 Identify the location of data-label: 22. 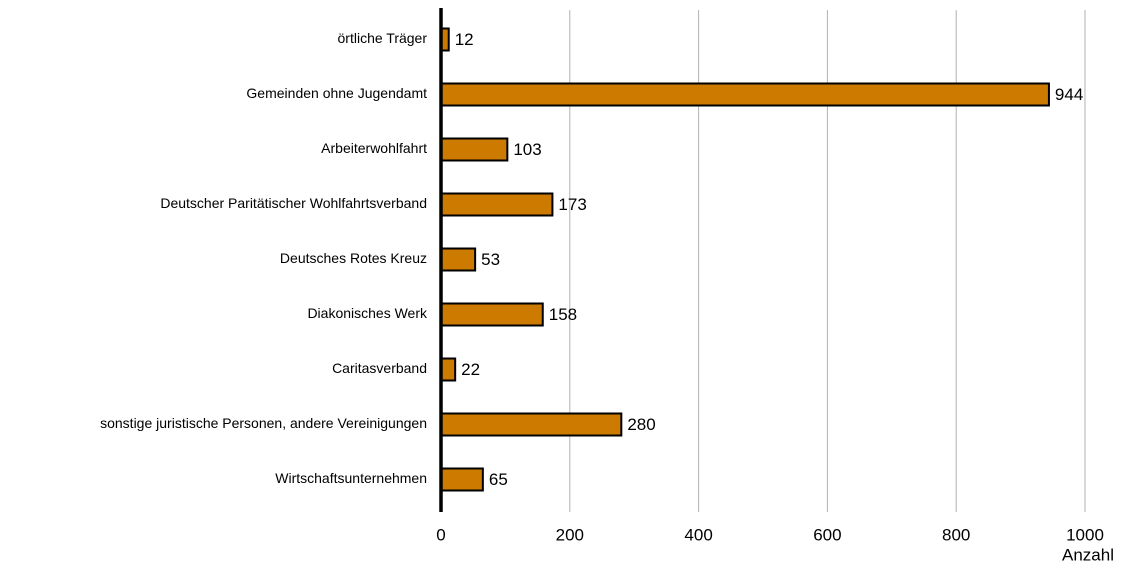
(470, 369).